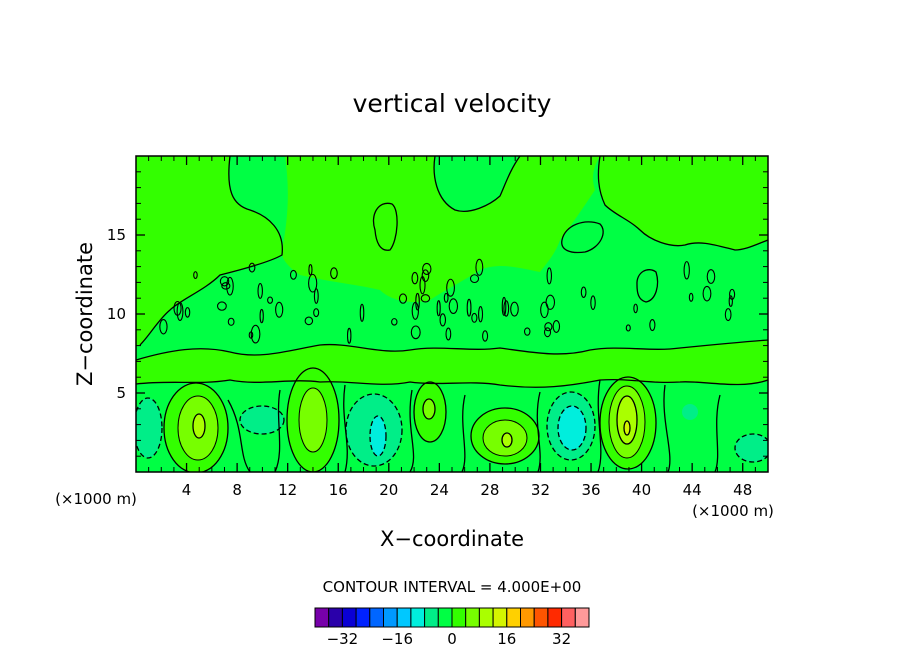  I want to click on x-tick-label: 36, so click(590, 490).